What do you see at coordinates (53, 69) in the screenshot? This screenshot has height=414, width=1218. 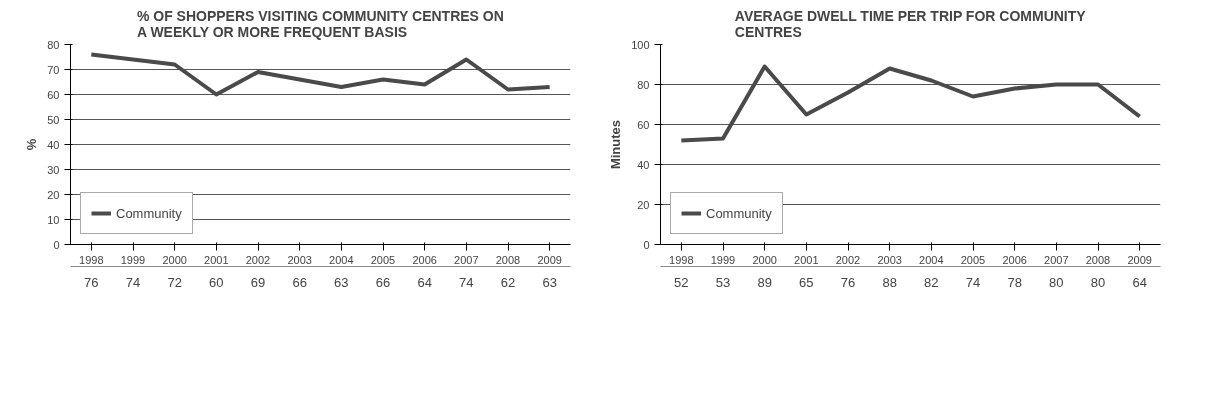 I see `y-tick-label: 70` at bounding box center [53, 69].